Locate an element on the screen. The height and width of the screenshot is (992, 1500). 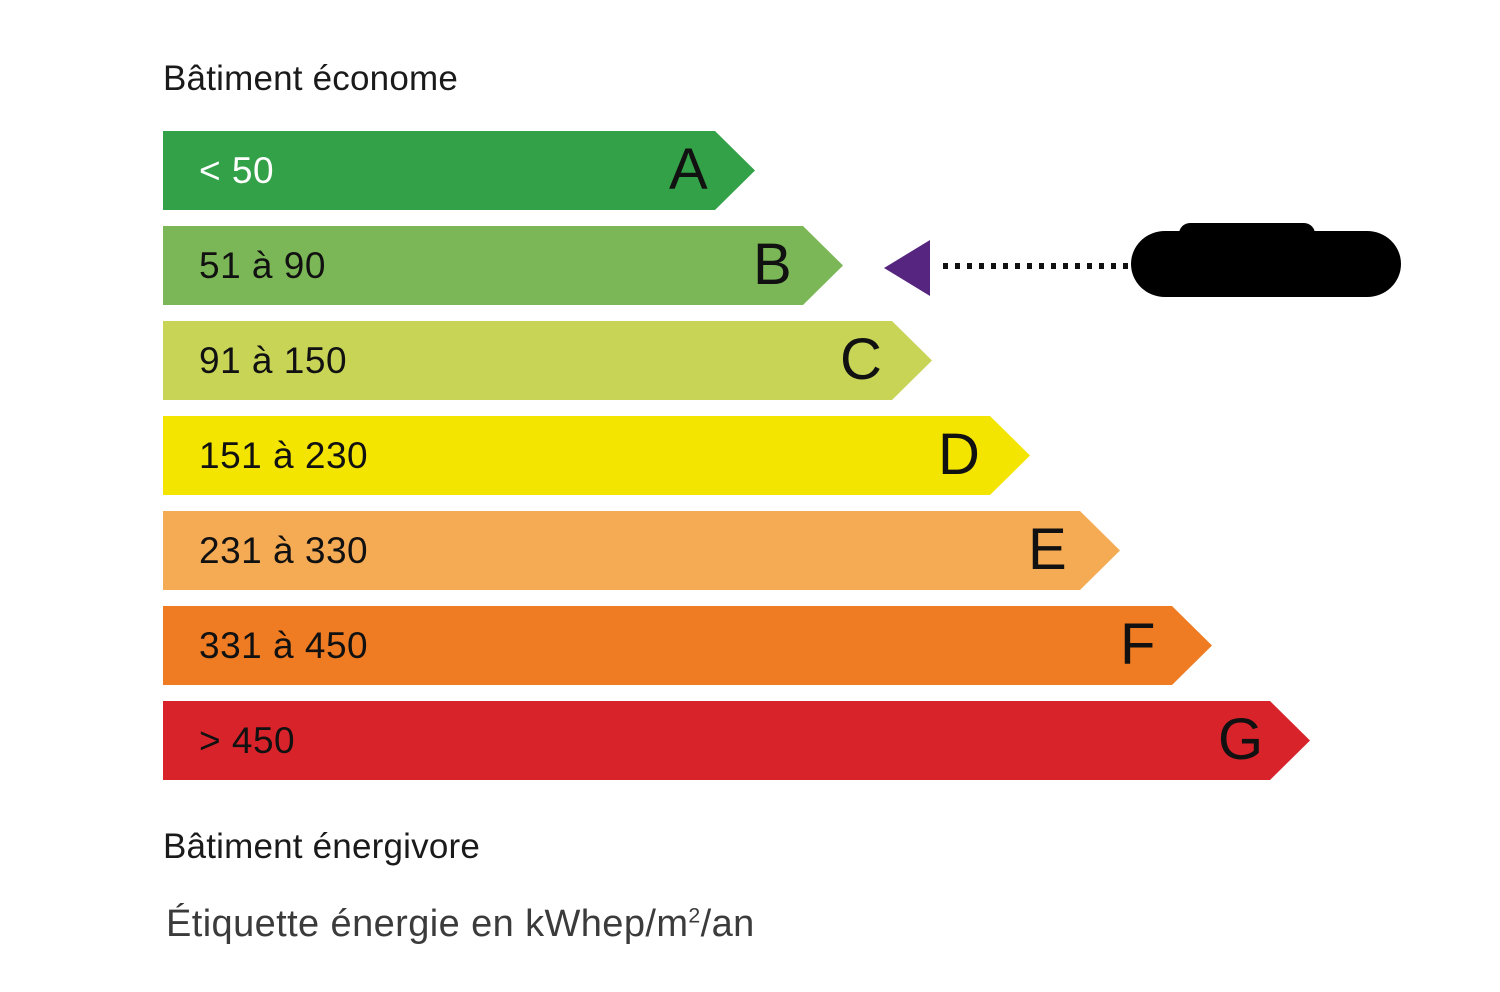
energy-class-bar-b: 51 à 90 B is located at coordinates (503, 265).